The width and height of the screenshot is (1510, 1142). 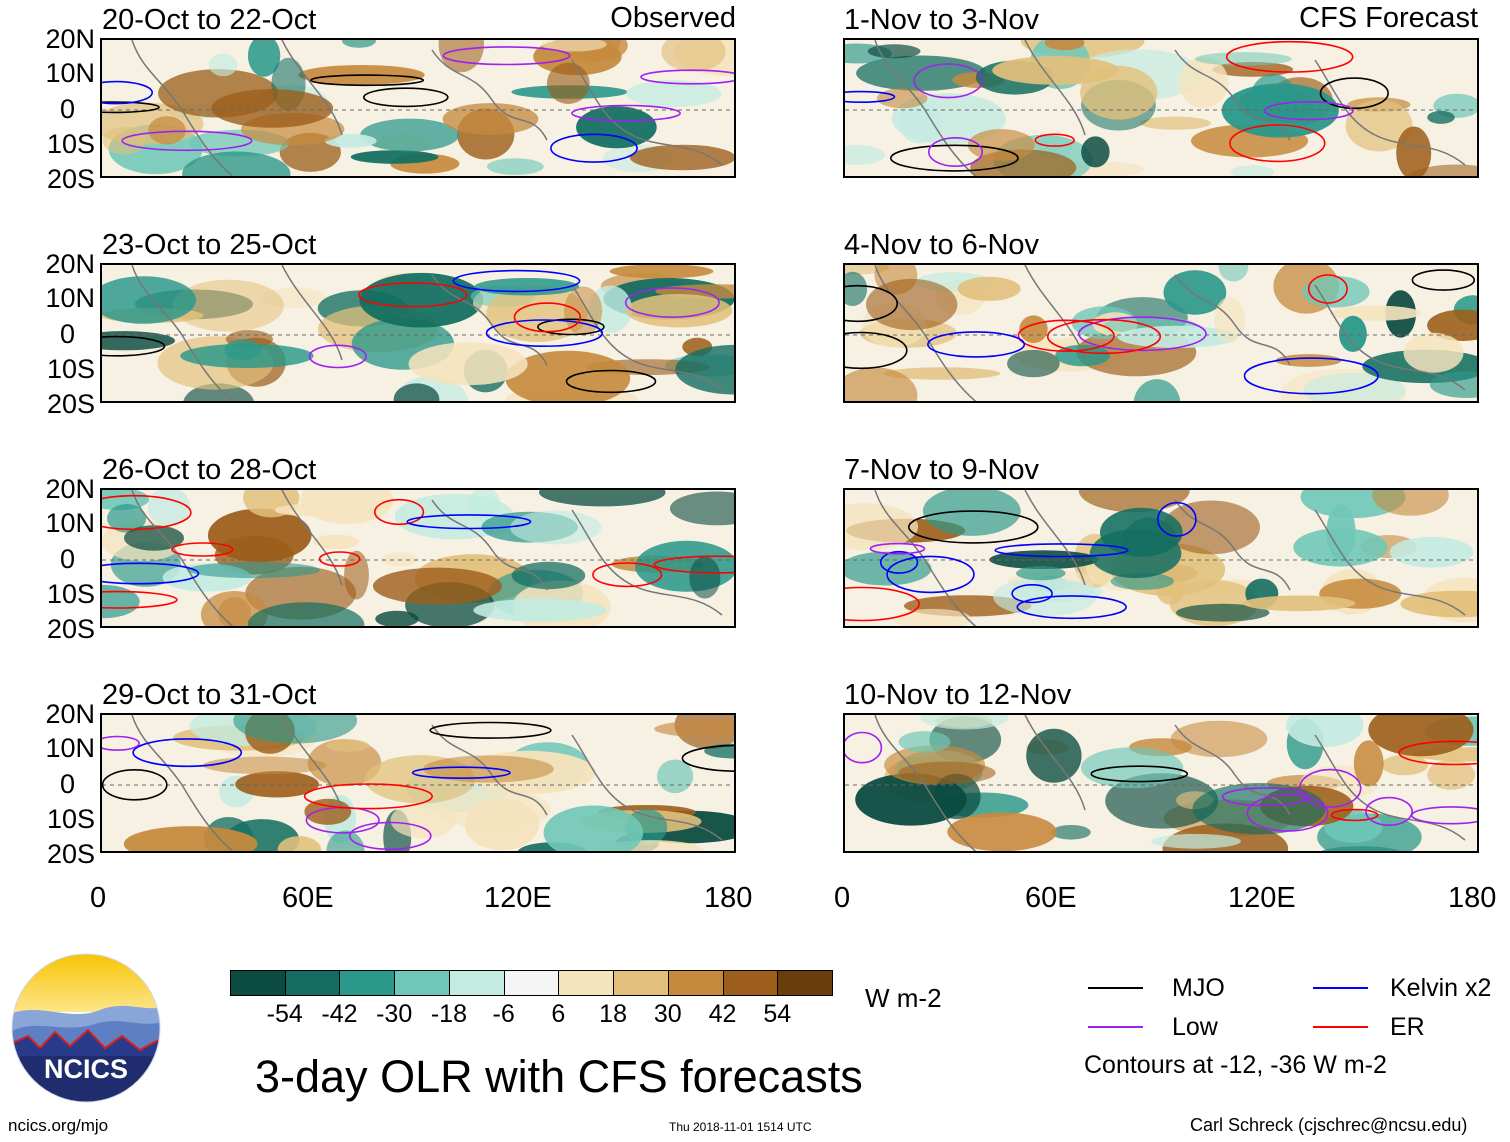 I want to click on credit: Carl Schreck (cjschrec@ncsu.edu), so click(x=1329, y=1125).